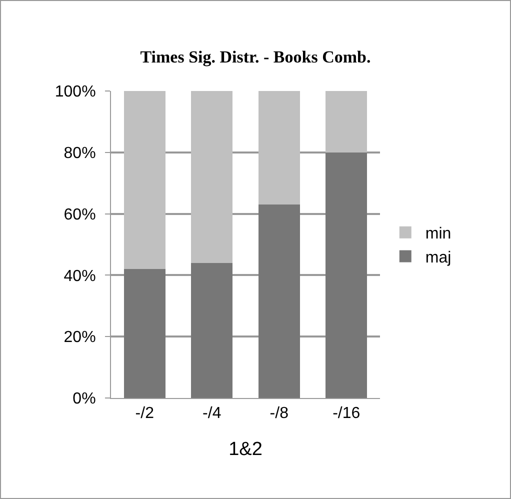 Image resolution: width=511 pixels, height=499 pixels. I want to click on y-tick-label: 0%, so click(84, 399).